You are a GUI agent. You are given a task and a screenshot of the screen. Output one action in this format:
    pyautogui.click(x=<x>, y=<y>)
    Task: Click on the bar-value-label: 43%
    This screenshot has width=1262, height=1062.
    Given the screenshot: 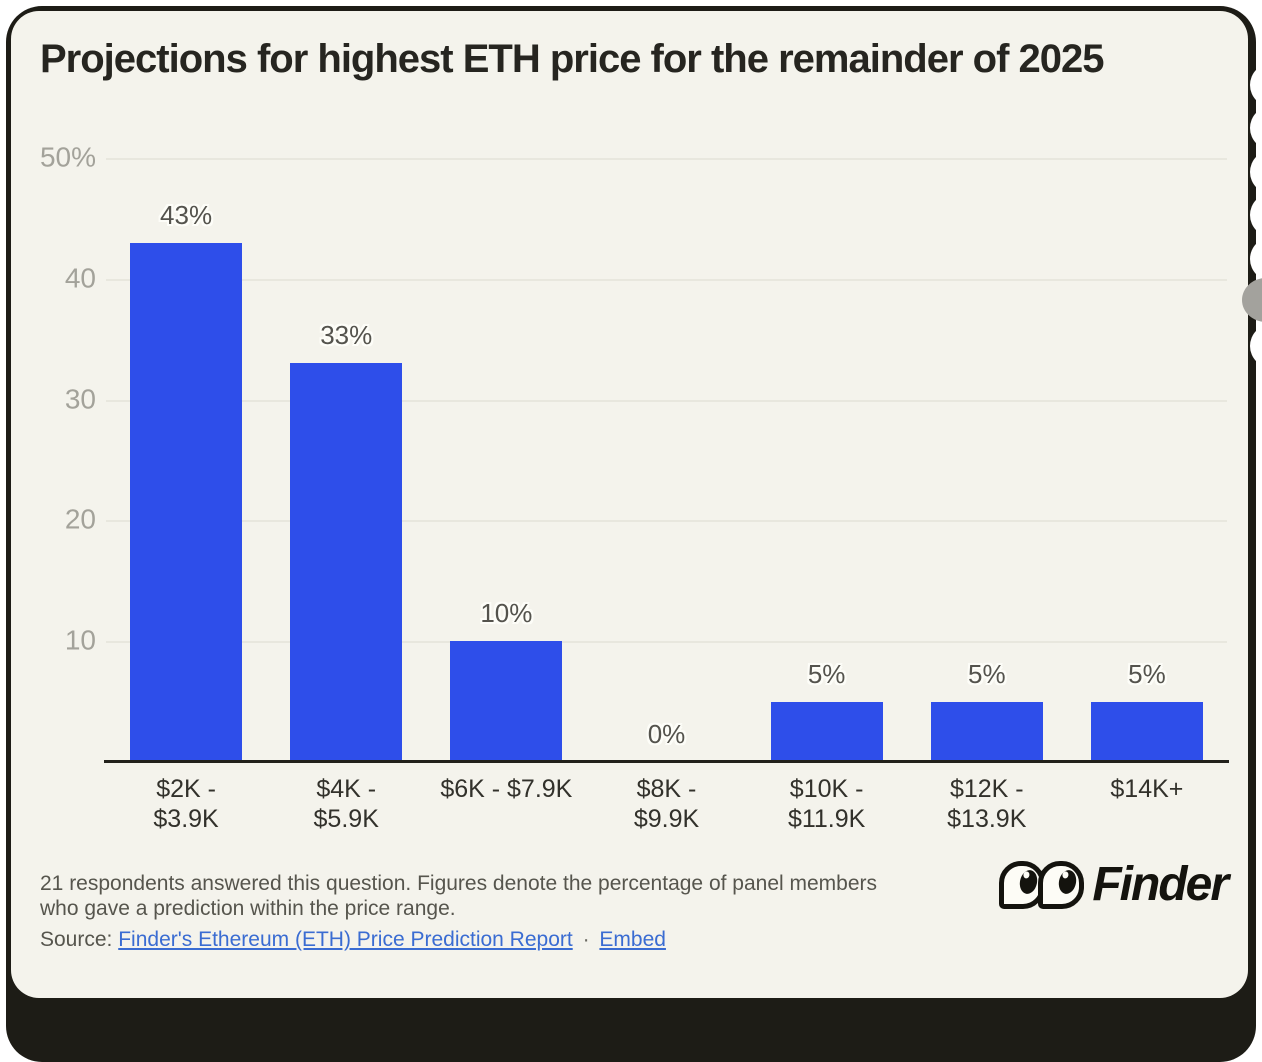 What is the action you would take?
    pyautogui.click(x=186, y=214)
    